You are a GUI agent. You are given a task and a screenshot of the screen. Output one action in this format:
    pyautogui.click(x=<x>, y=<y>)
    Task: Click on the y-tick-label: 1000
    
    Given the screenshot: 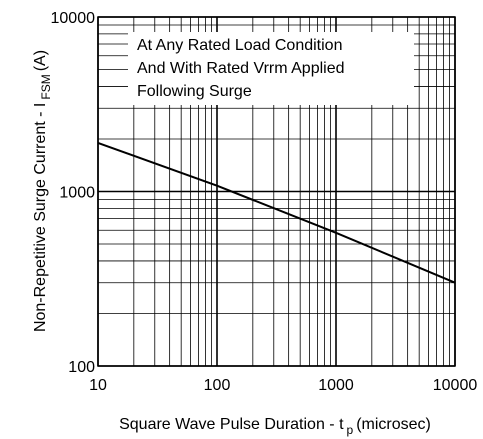 What is the action you would take?
    pyautogui.click(x=77, y=193)
    